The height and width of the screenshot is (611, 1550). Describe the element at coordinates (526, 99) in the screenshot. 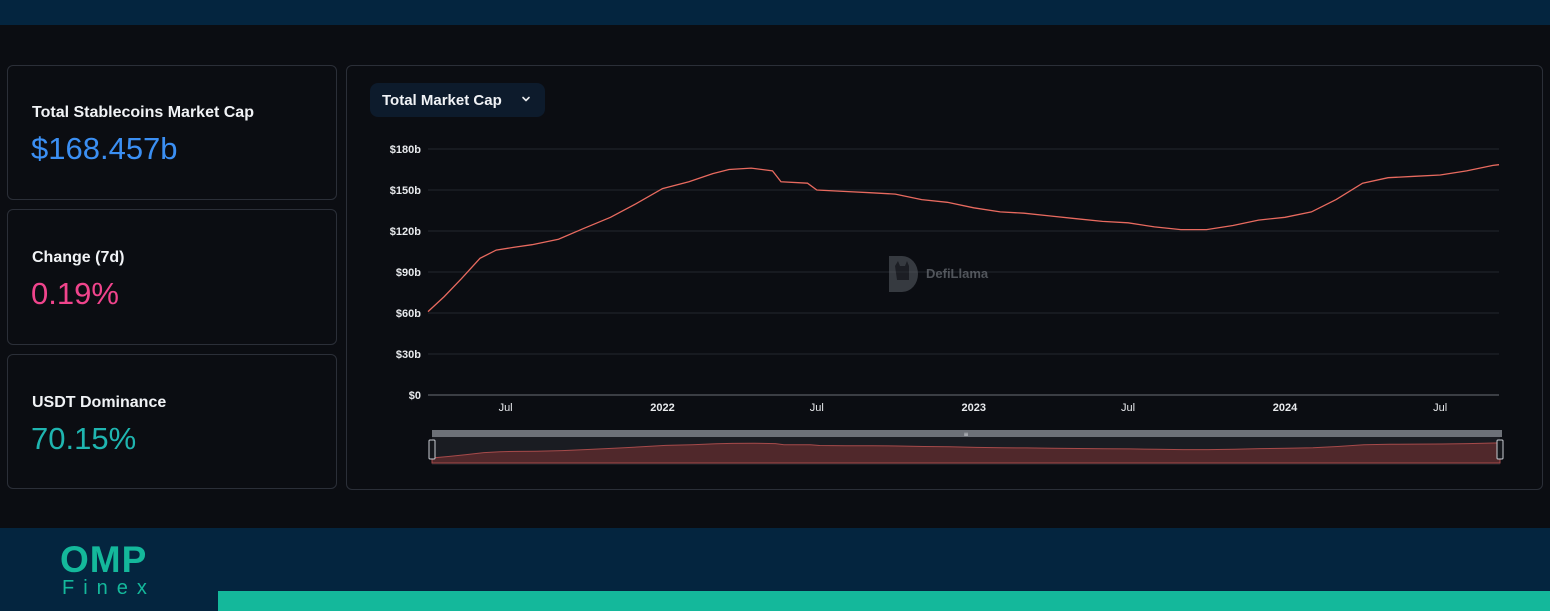

I see `chevron-down-icon` at that location.